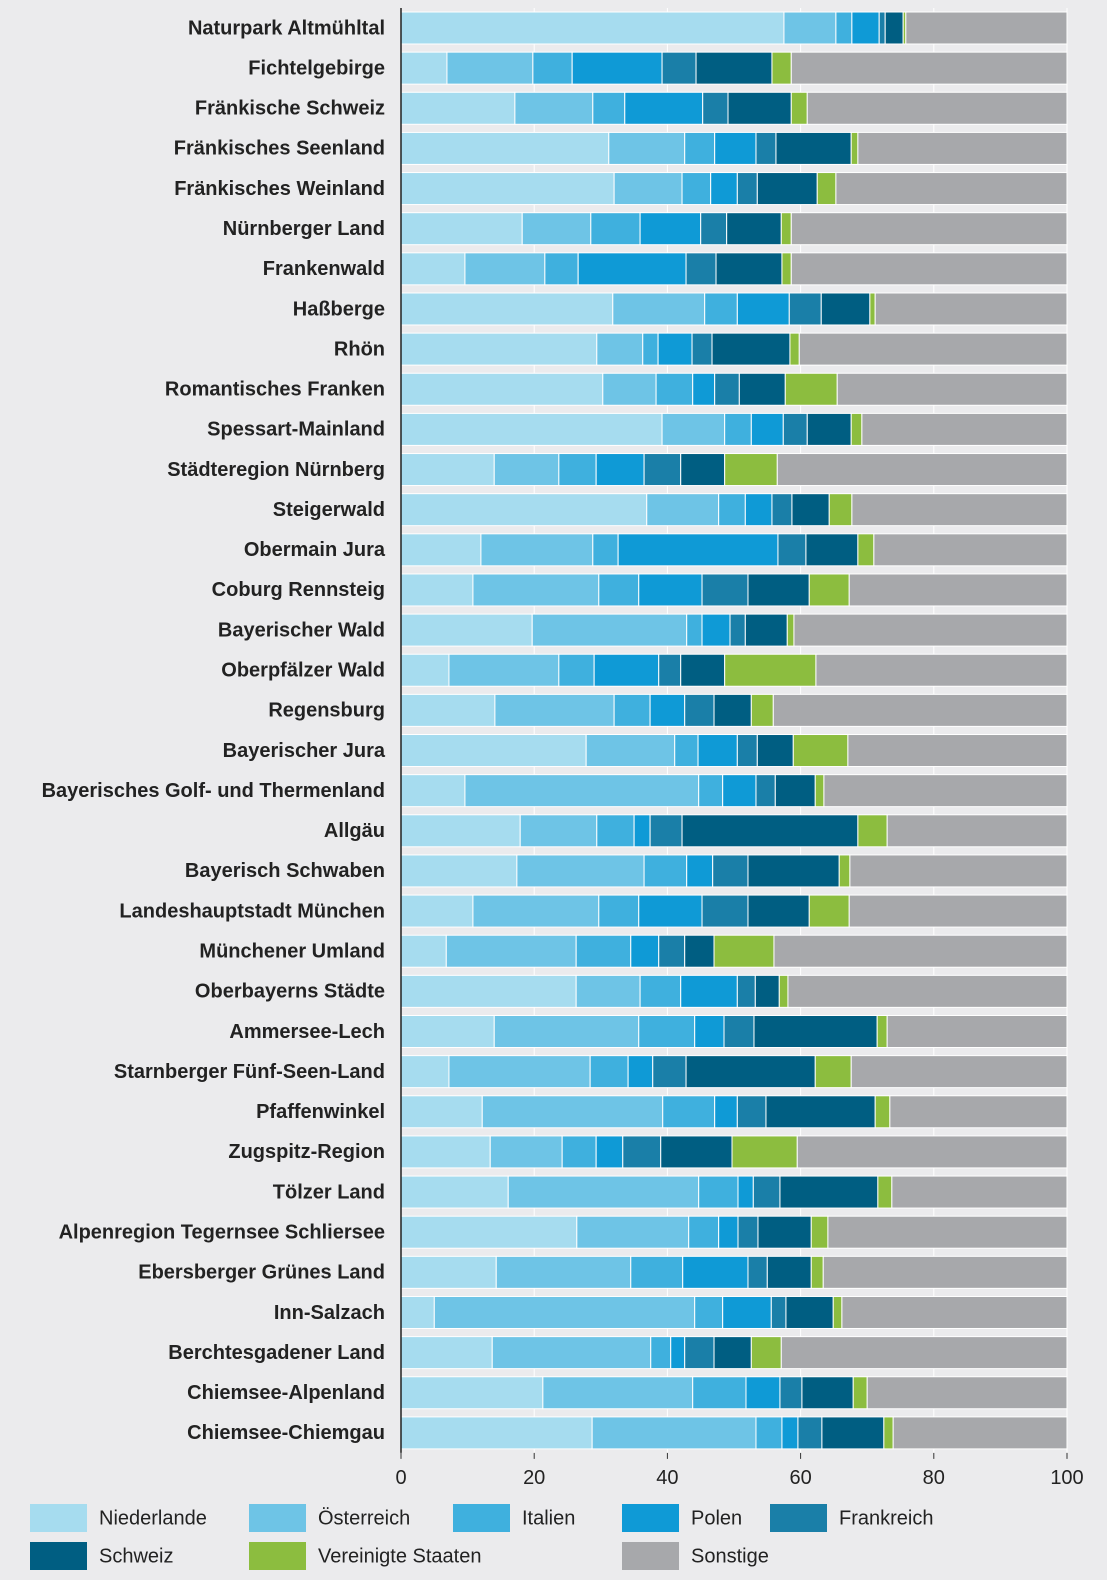 Image resolution: width=1107 pixels, height=1580 pixels. I want to click on category-label: Steigerwald, so click(329, 510).